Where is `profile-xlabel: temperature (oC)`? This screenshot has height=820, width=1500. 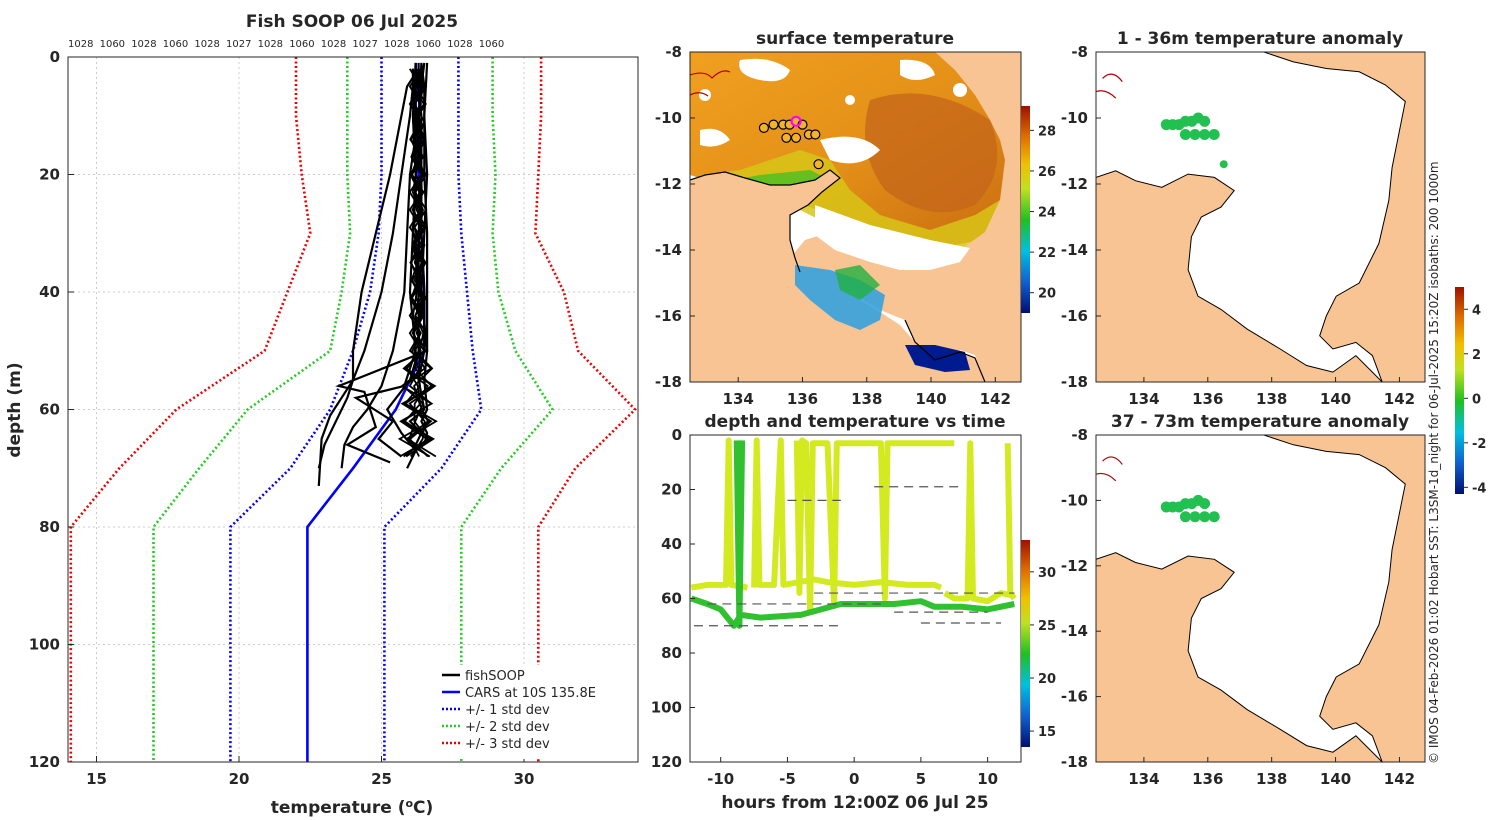
profile-xlabel: temperature (oC) is located at coordinates (352, 808).